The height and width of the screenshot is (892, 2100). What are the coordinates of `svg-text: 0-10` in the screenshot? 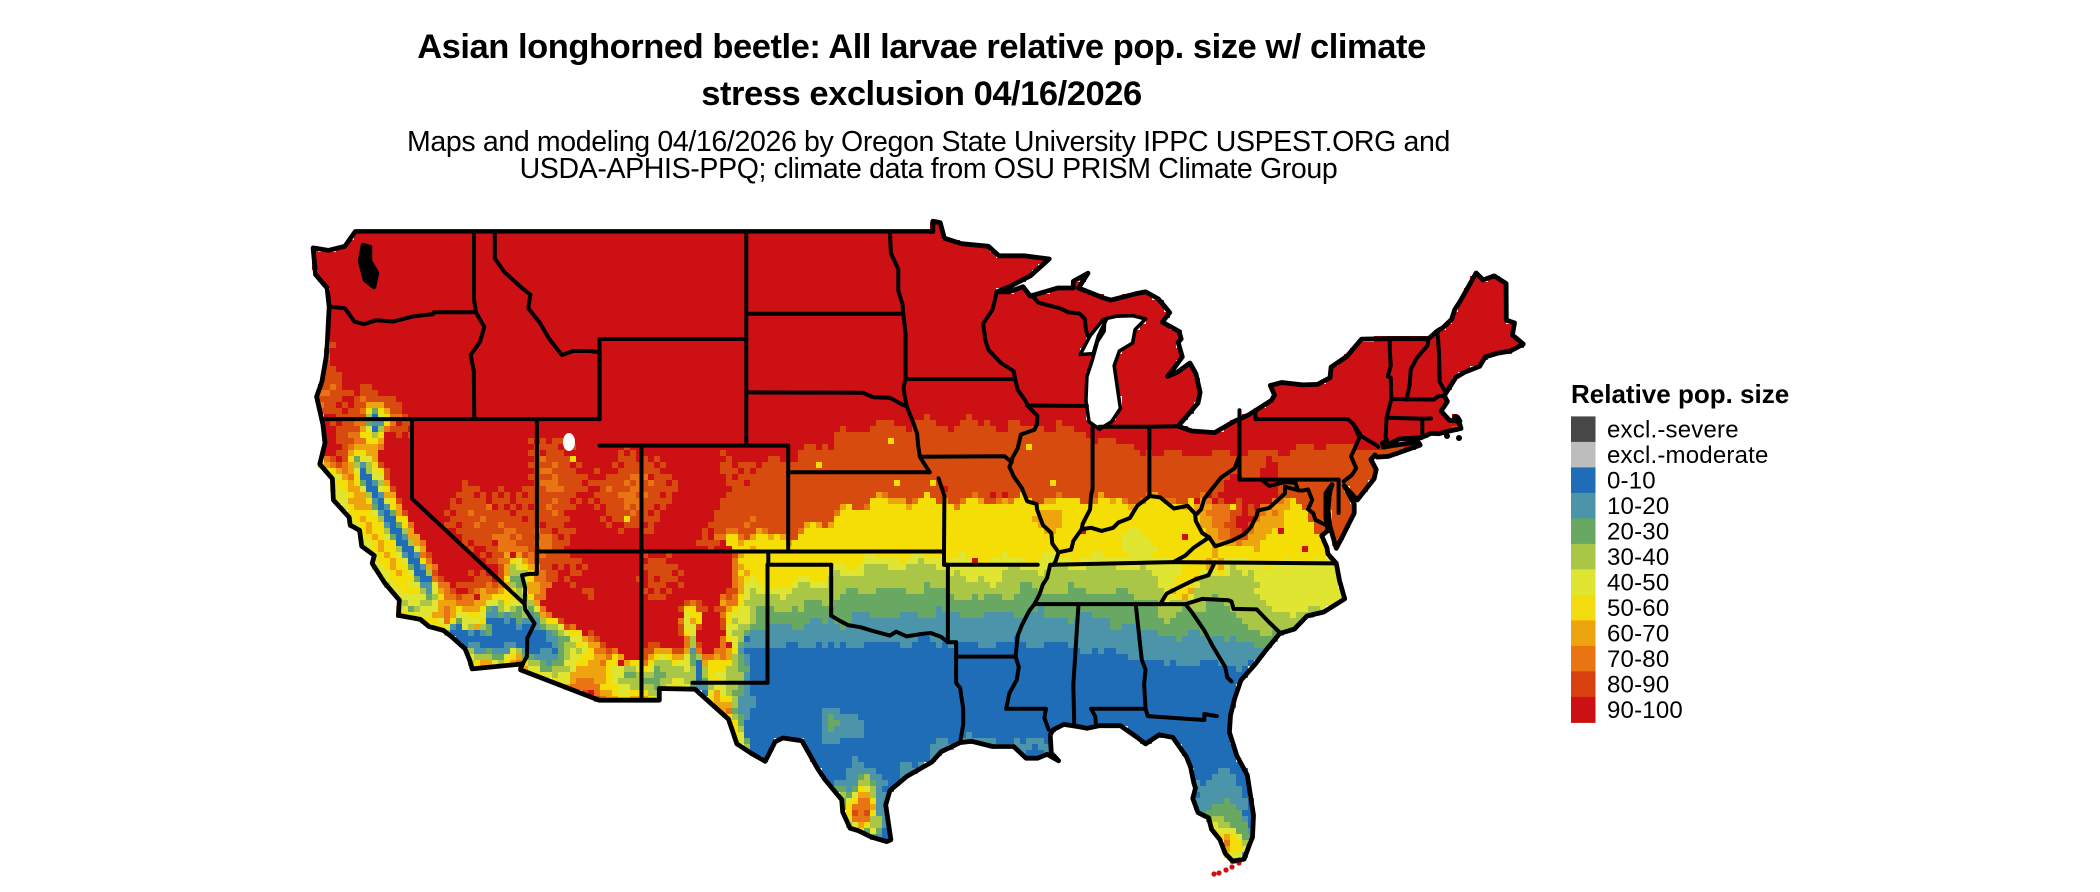 It's located at (1631, 480).